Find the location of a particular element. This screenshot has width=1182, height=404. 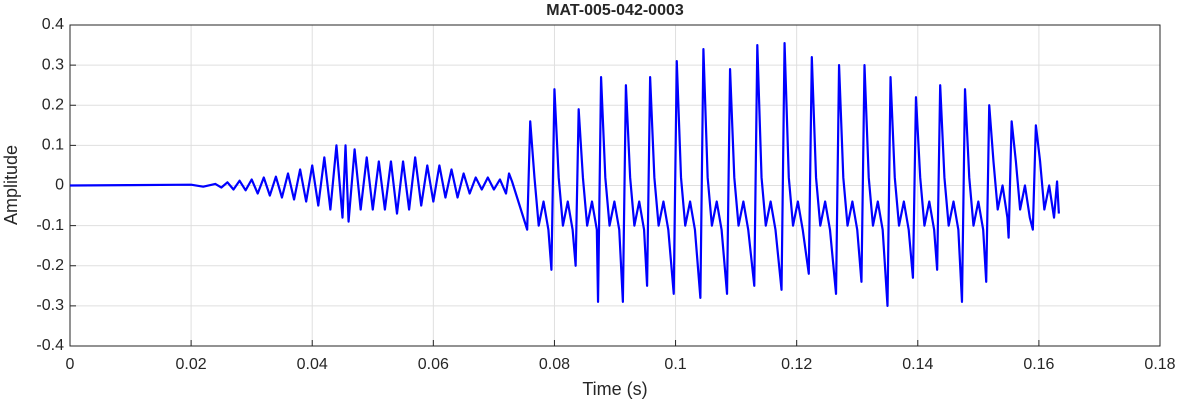

y-tick-label: -0.3 is located at coordinates (50, 305).